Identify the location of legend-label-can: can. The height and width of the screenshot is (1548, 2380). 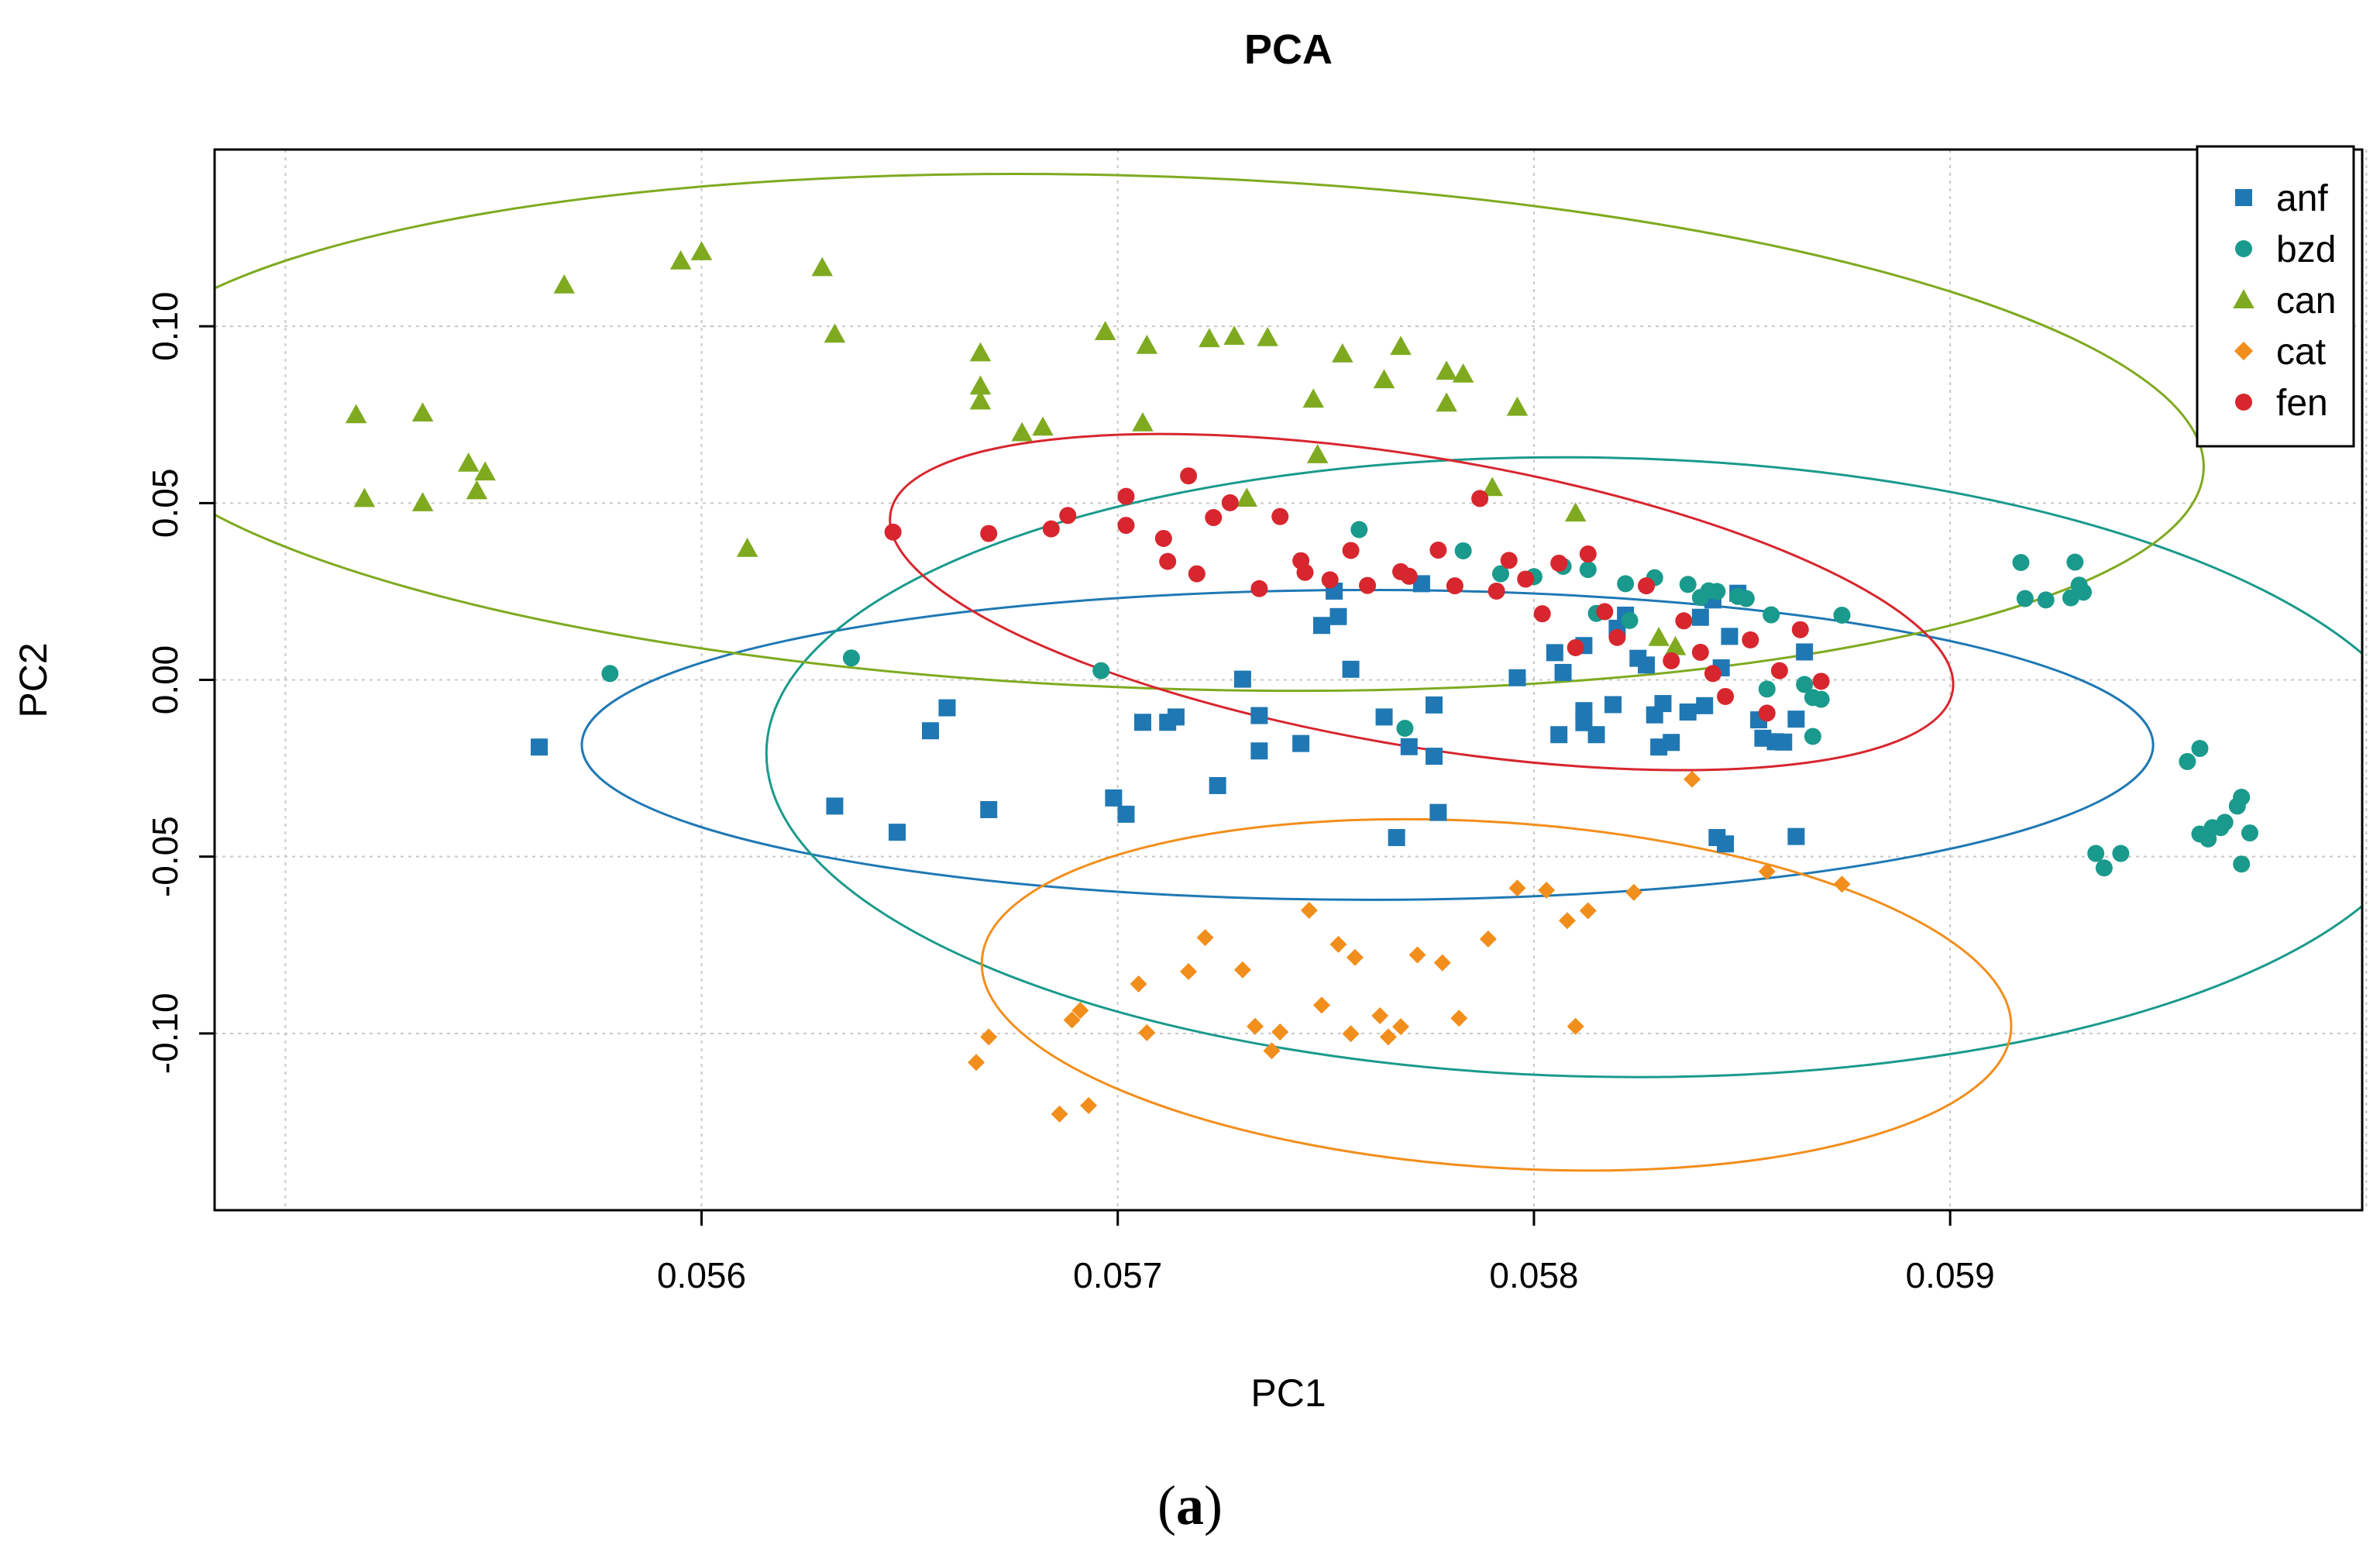
(2306, 301).